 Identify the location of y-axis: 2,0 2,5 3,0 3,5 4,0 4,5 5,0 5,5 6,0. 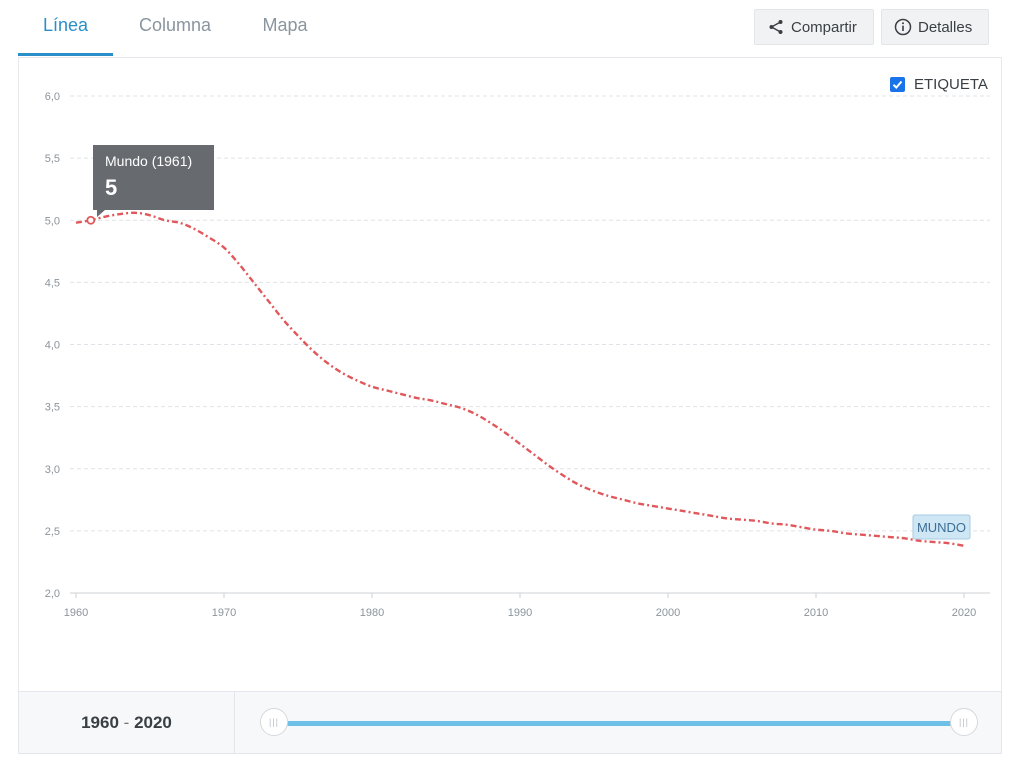
(52, 345).